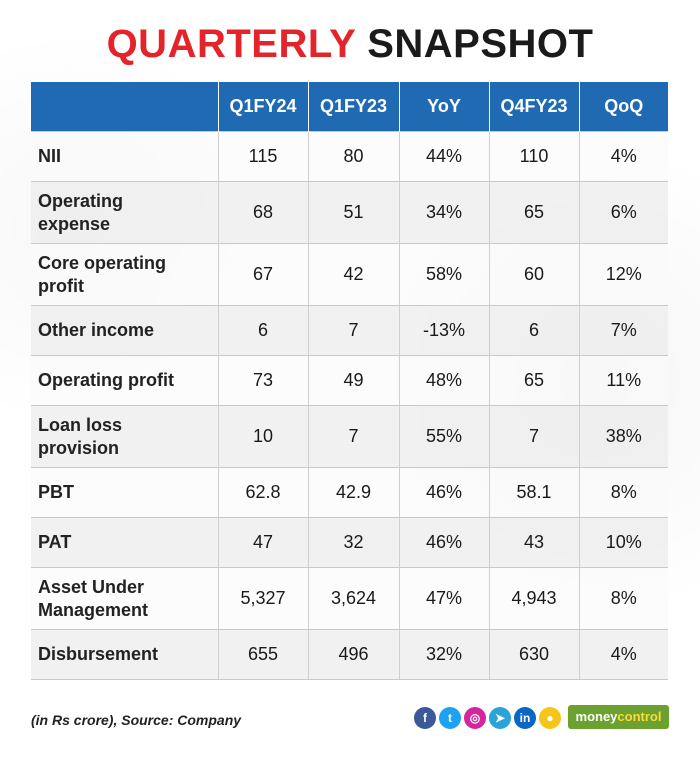 The width and height of the screenshot is (700, 760). I want to click on table-cell: 73, so click(262, 380).